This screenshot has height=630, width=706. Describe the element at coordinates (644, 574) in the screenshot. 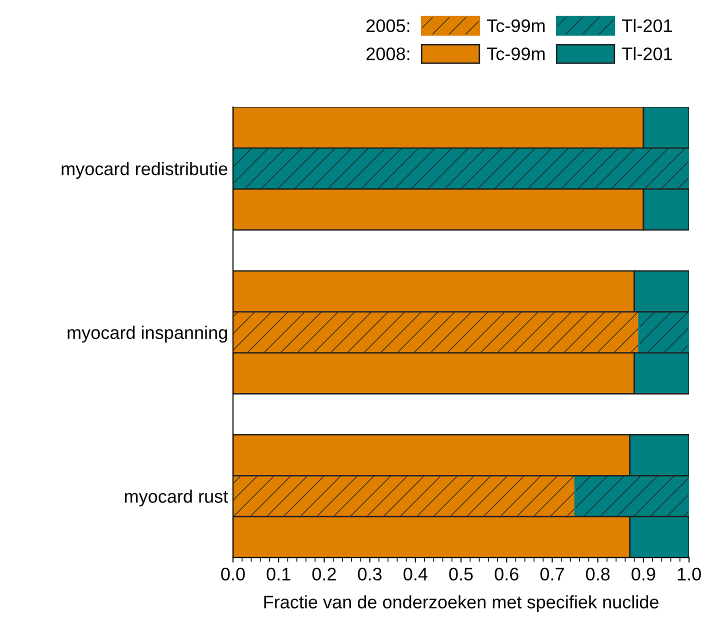

I see `x-tick-label: 0.9` at that location.